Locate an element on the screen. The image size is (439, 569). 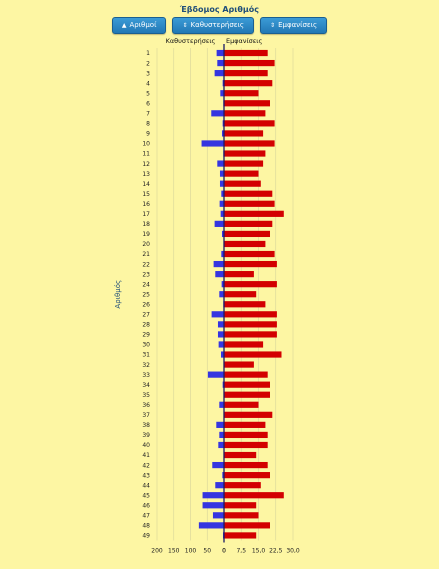
category-label: 38 is located at coordinates (146, 425).